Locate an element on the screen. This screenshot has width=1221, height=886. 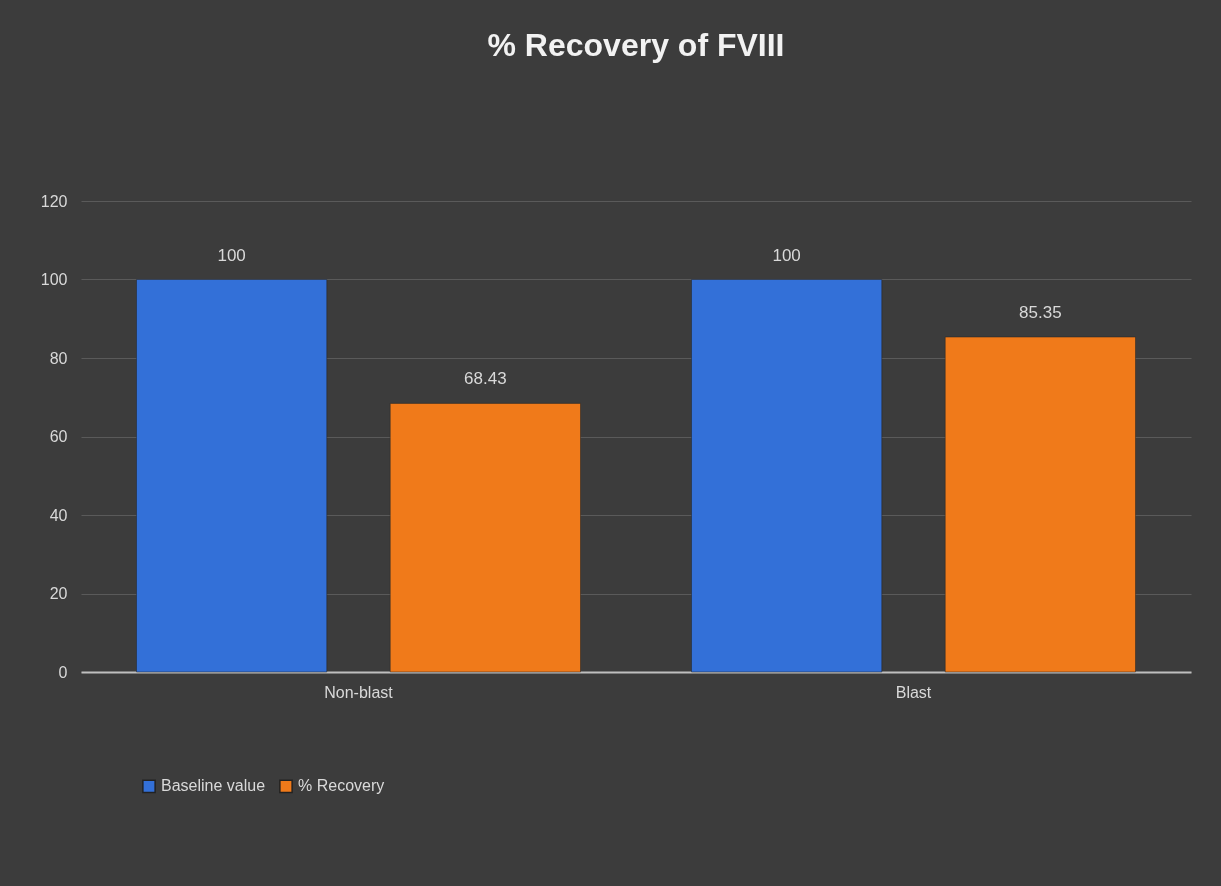
y-tick-label: 20 is located at coordinates (58, 593).